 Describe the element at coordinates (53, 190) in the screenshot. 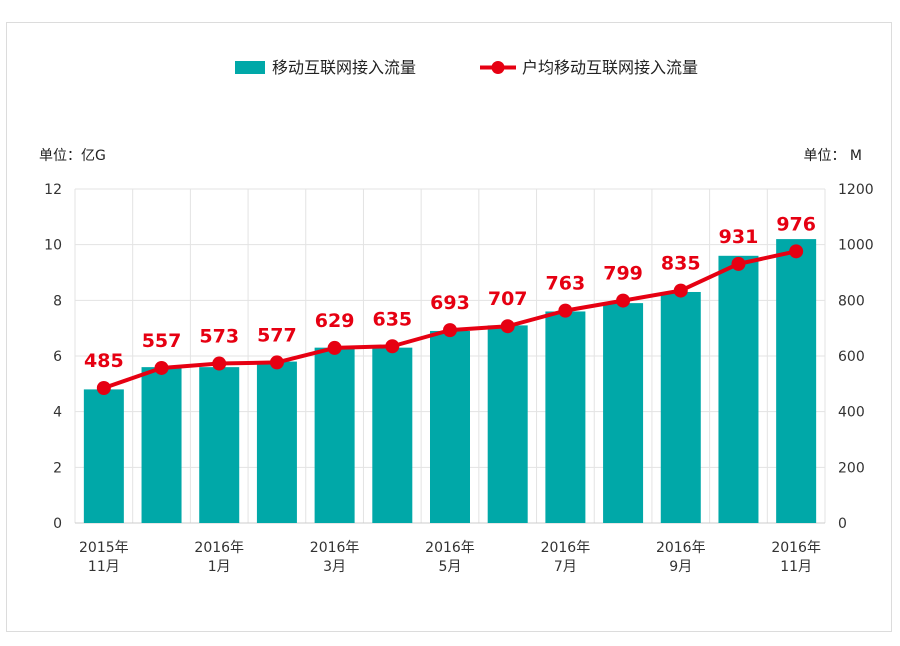

I see `y-left-tick-label: 12` at that location.